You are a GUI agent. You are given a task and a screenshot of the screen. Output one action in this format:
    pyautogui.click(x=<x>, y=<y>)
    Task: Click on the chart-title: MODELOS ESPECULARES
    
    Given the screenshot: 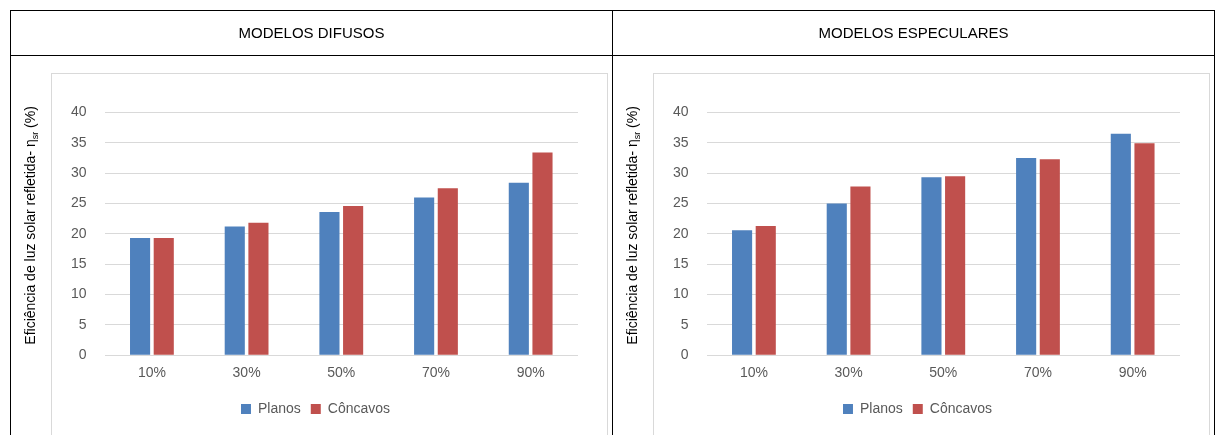 What is the action you would take?
    pyautogui.click(x=913, y=33)
    